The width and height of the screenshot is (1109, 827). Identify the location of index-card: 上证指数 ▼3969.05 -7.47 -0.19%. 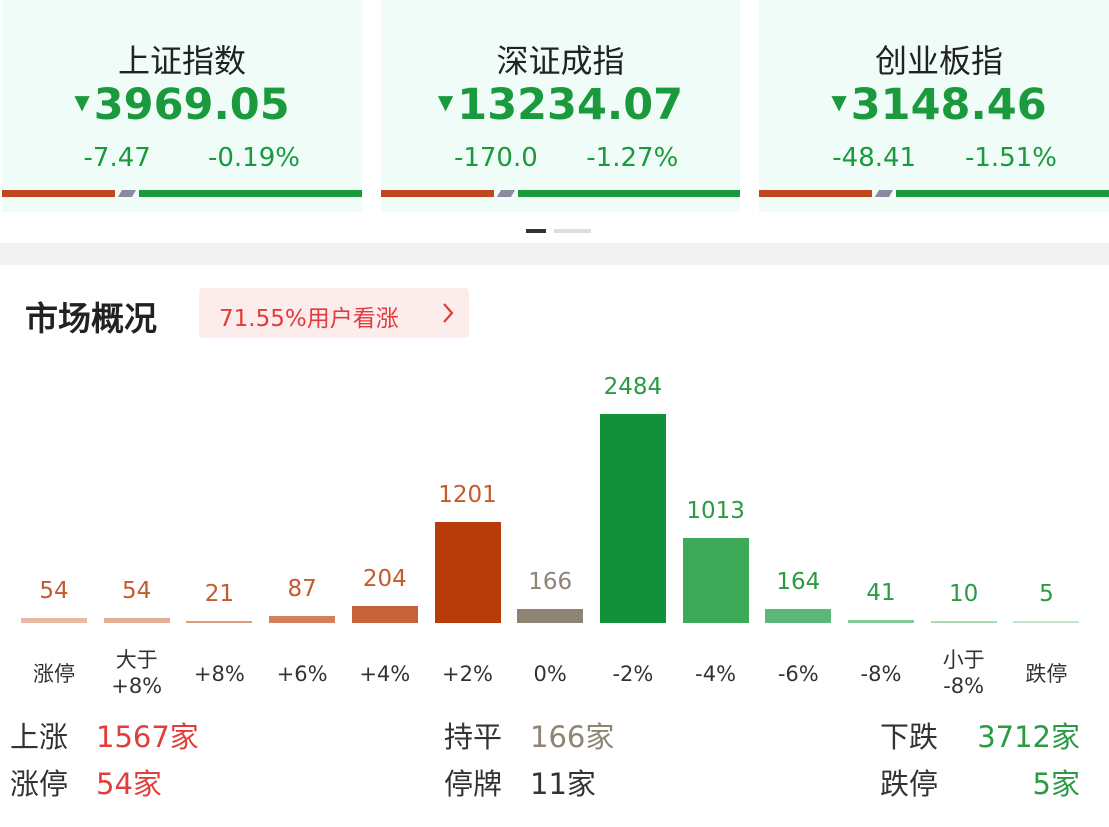
(182, 106).